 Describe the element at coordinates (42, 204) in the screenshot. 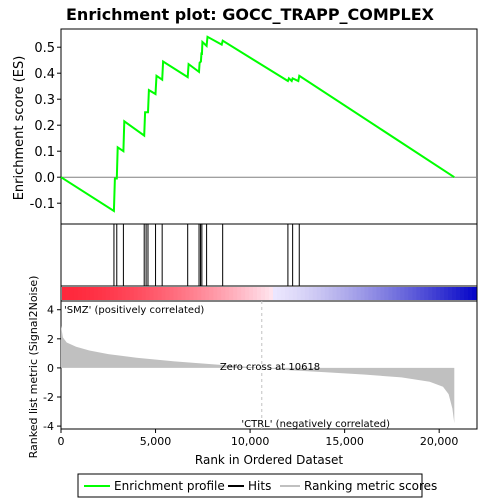

I see `es-y-tick-label: -0.1` at that location.